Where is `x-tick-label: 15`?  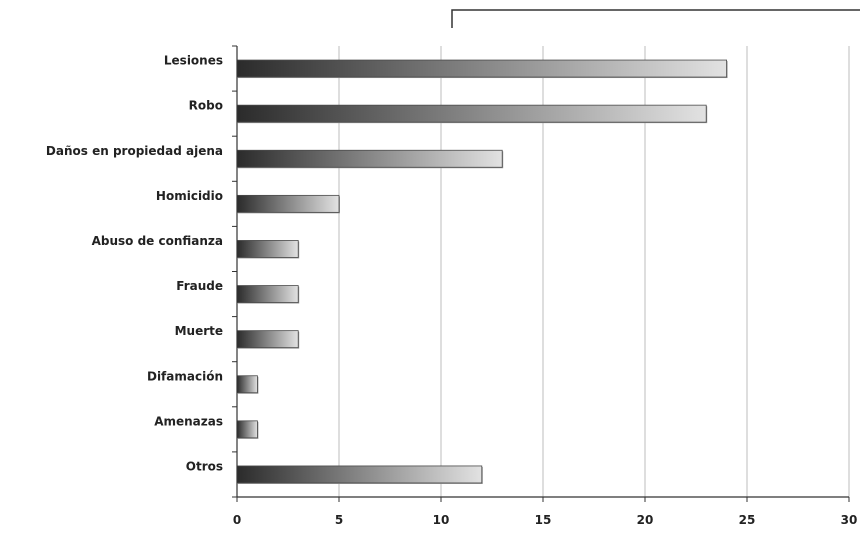
x-tick-label: 15 is located at coordinates (543, 520).